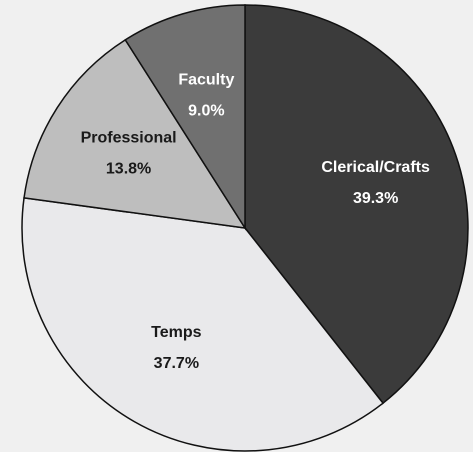  I want to click on slice-label: Clerical/Crafts, so click(375, 167).